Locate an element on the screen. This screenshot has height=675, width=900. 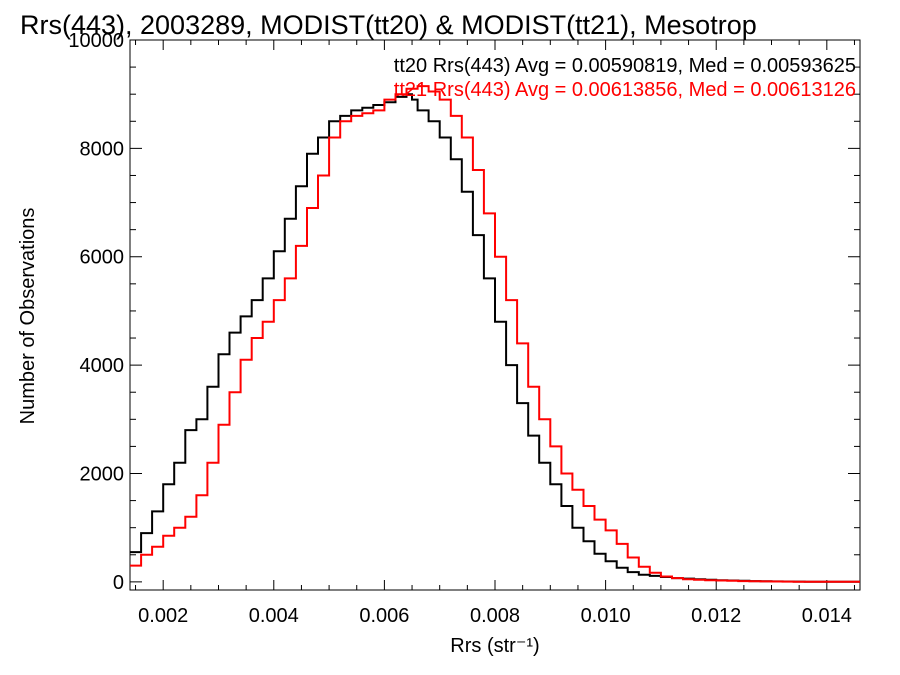
y-axis-label: Number of Observations is located at coordinates (28, 316).